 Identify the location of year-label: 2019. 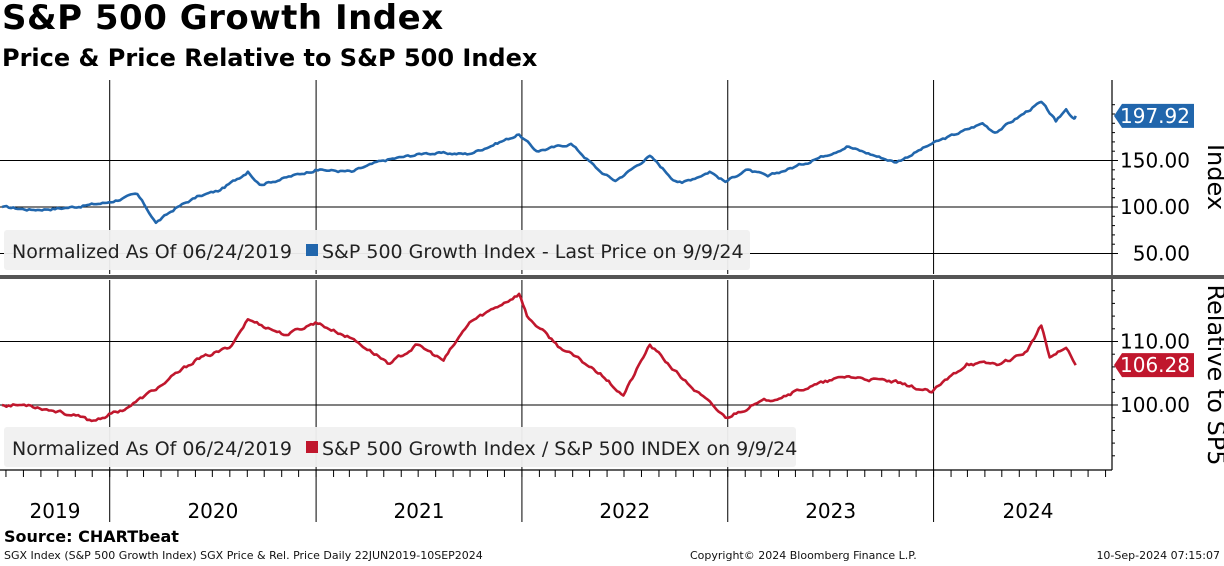
(55, 511).